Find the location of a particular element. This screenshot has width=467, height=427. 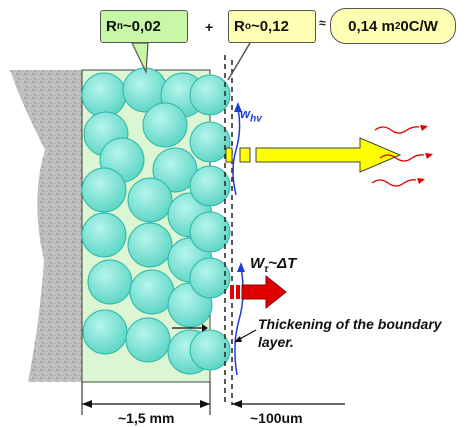

boundary-thickness-label: ~100um is located at coordinates (276, 418).